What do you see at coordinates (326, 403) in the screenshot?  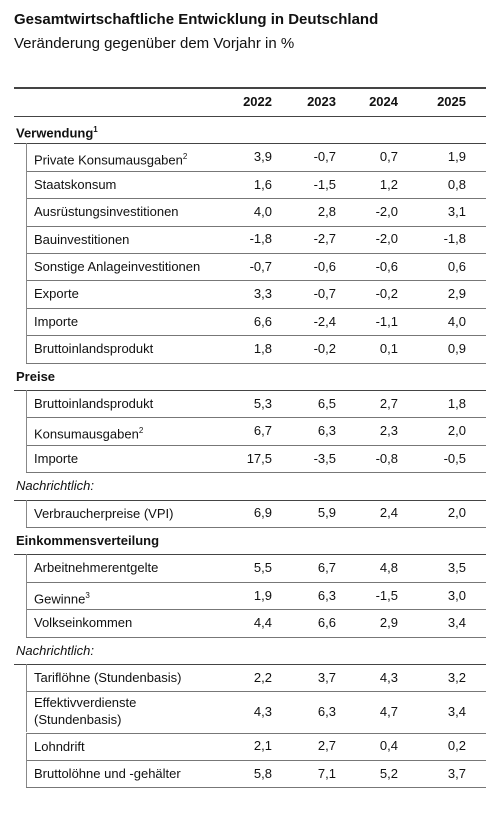 I see `cell: 6,5` at bounding box center [326, 403].